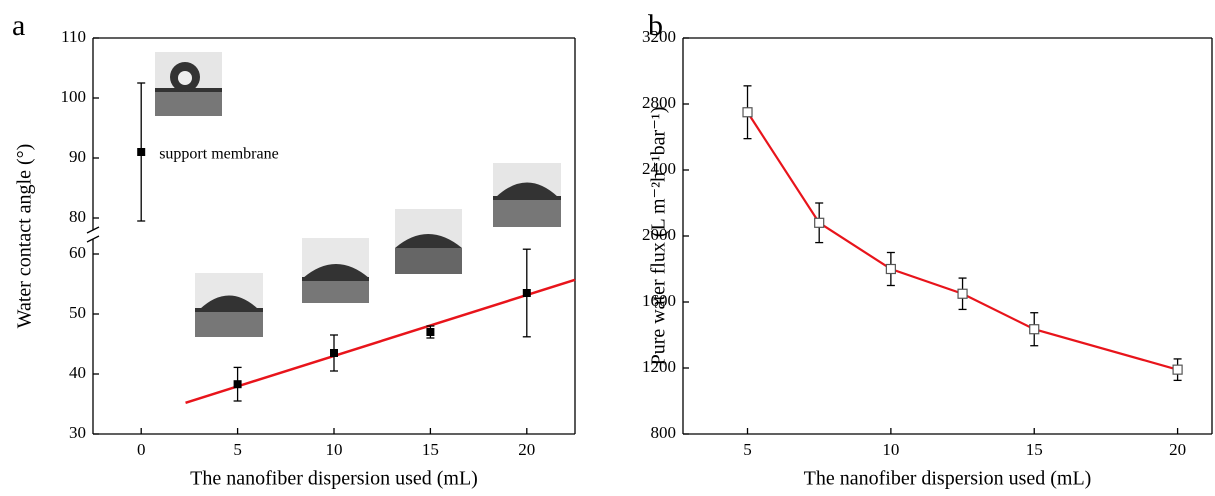 The height and width of the screenshot is (496, 1215). I want to click on y-tick-label: 60, so click(77, 252).